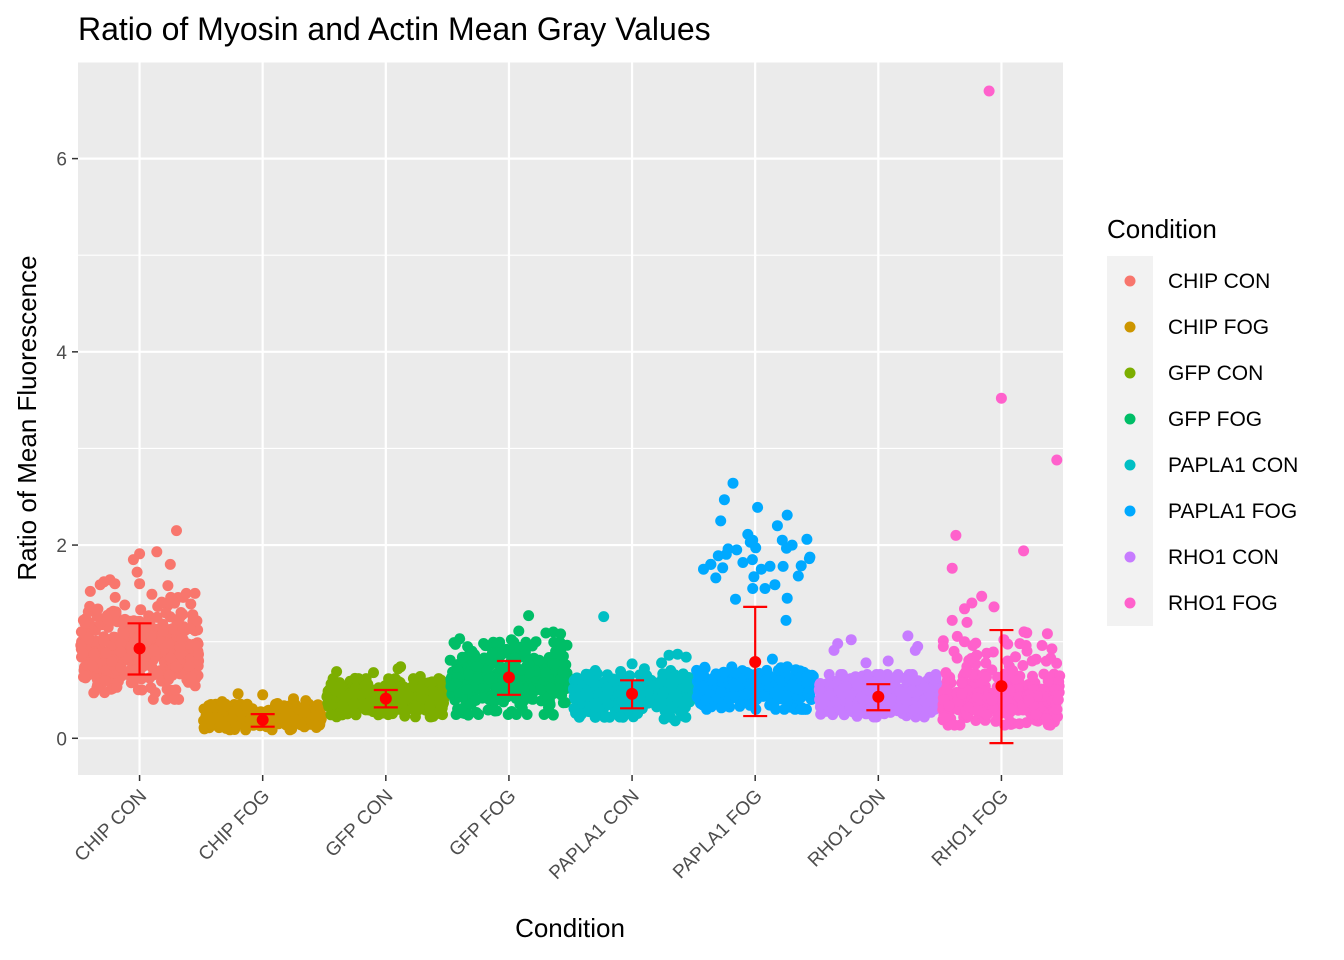 The height and width of the screenshot is (960, 1344). What do you see at coordinates (263, 712) in the screenshot?
I see `series-chip-fog` at bounding box center [263, 712].